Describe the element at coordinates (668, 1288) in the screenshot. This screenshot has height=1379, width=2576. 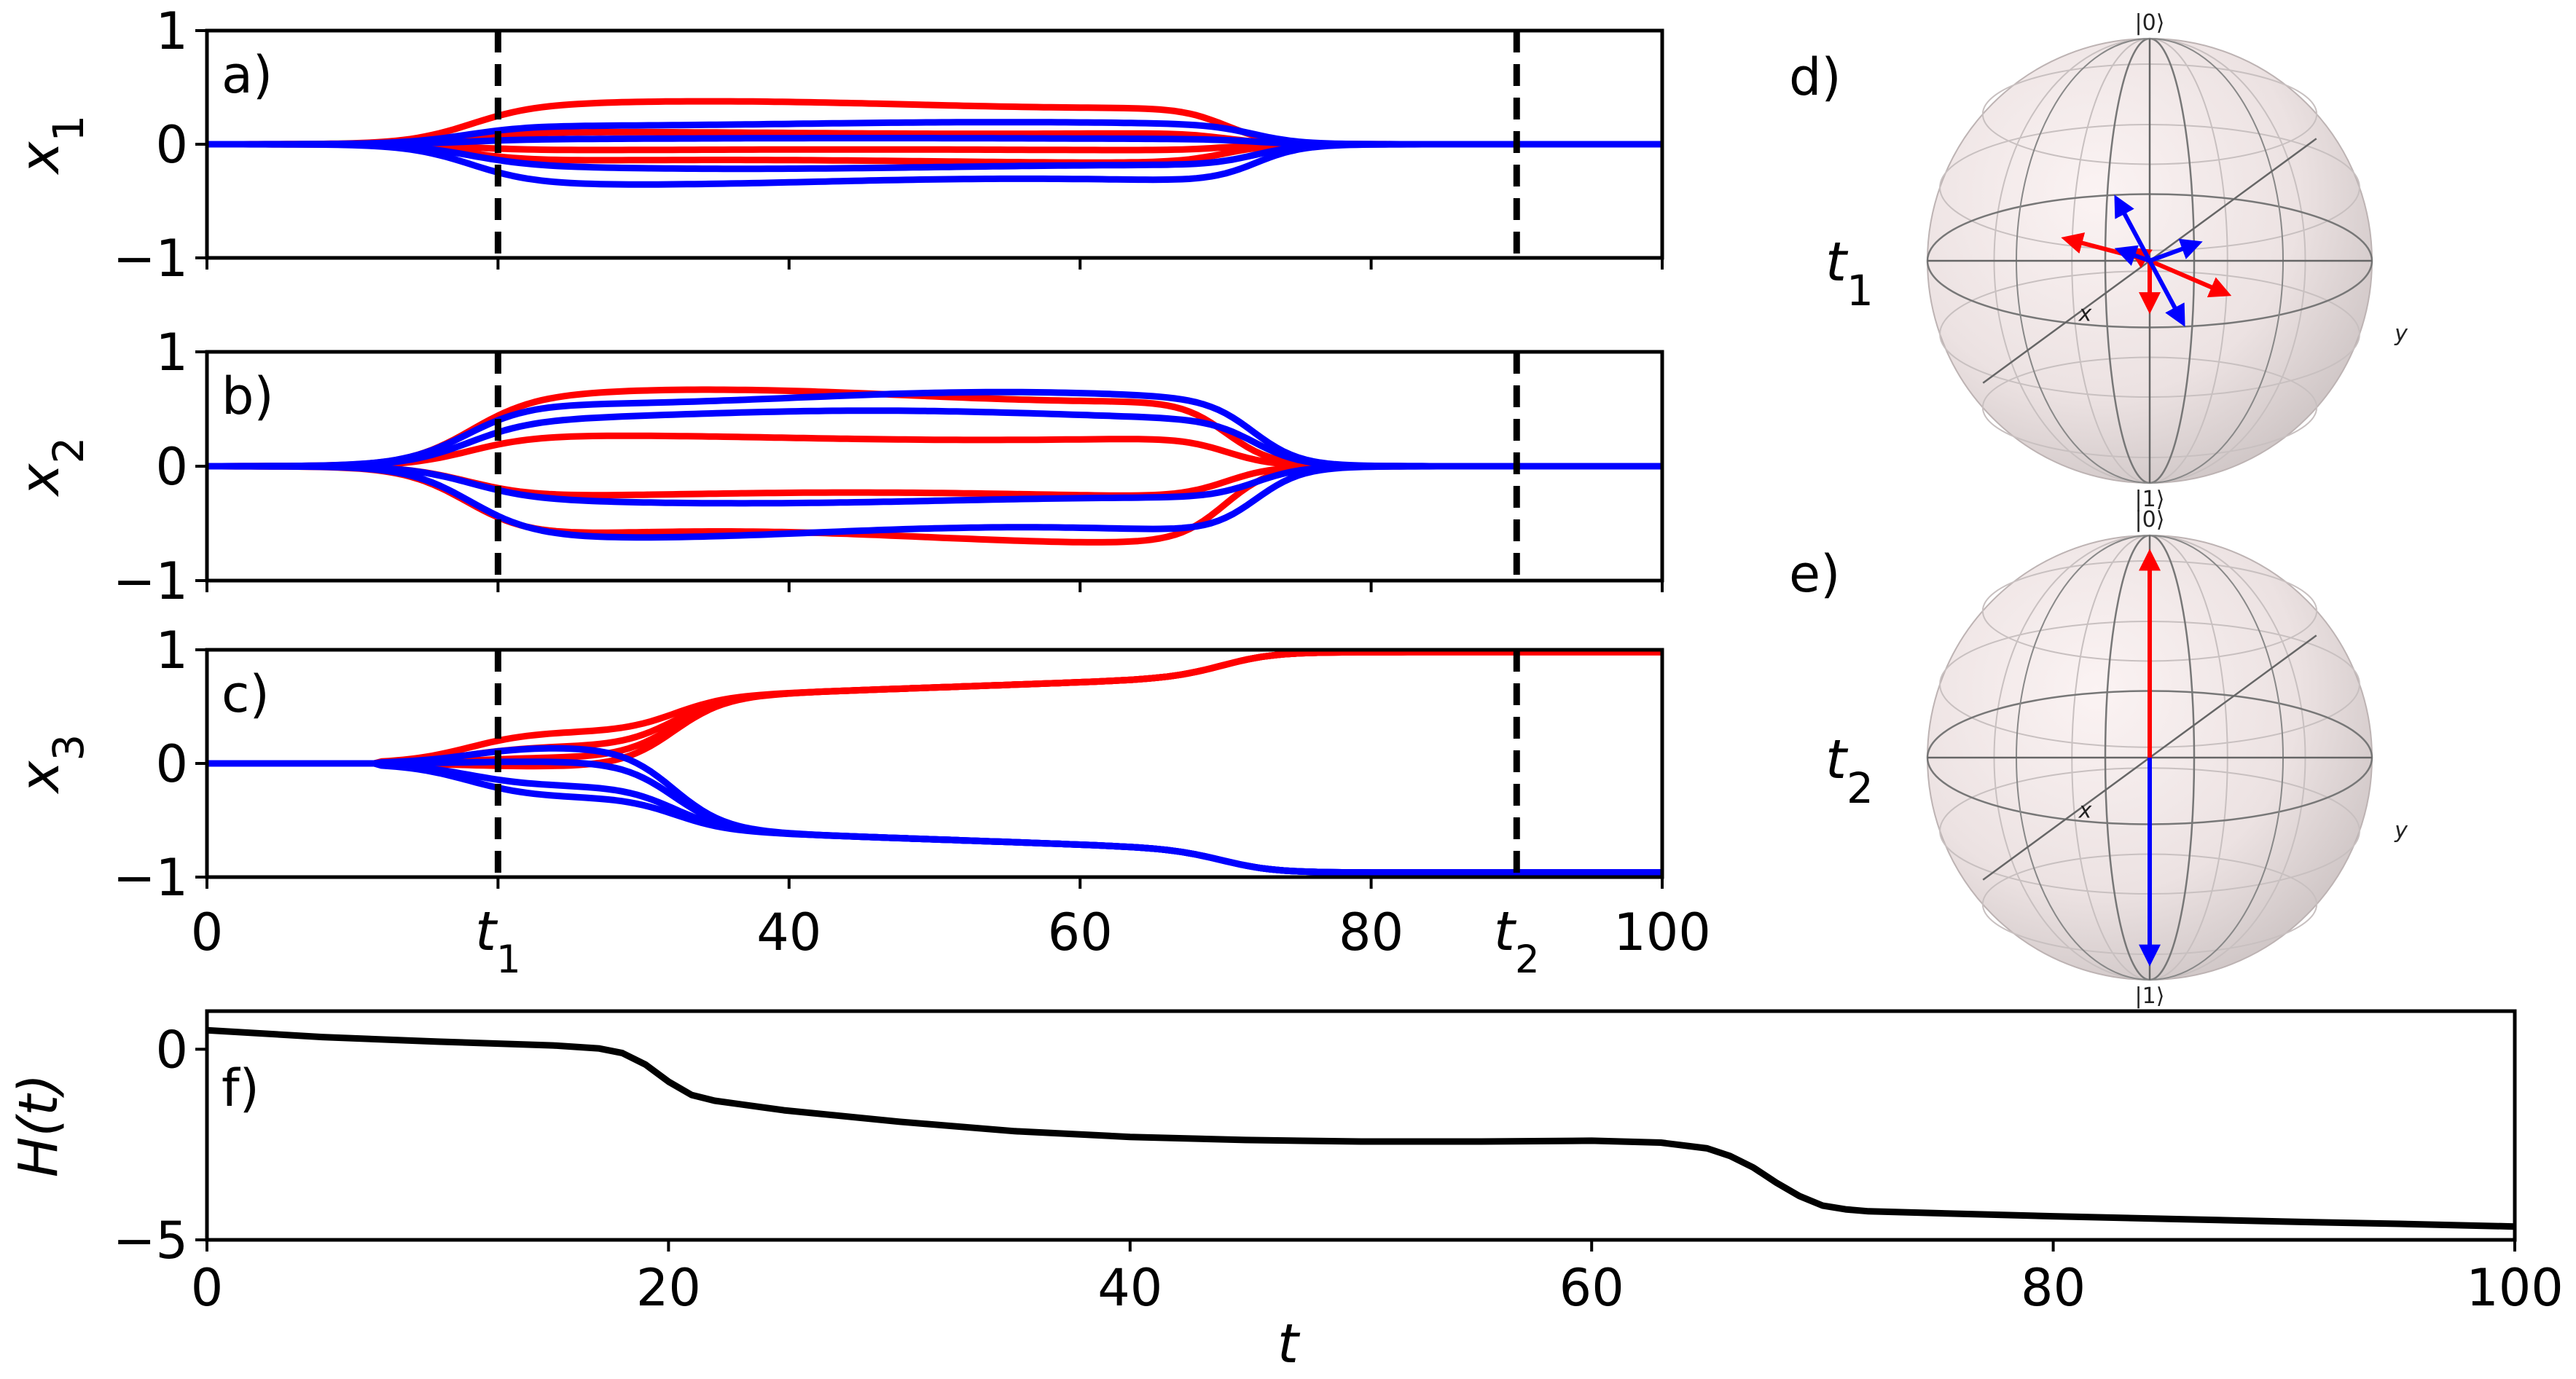
I see `x-tick-label: 20` at that location.